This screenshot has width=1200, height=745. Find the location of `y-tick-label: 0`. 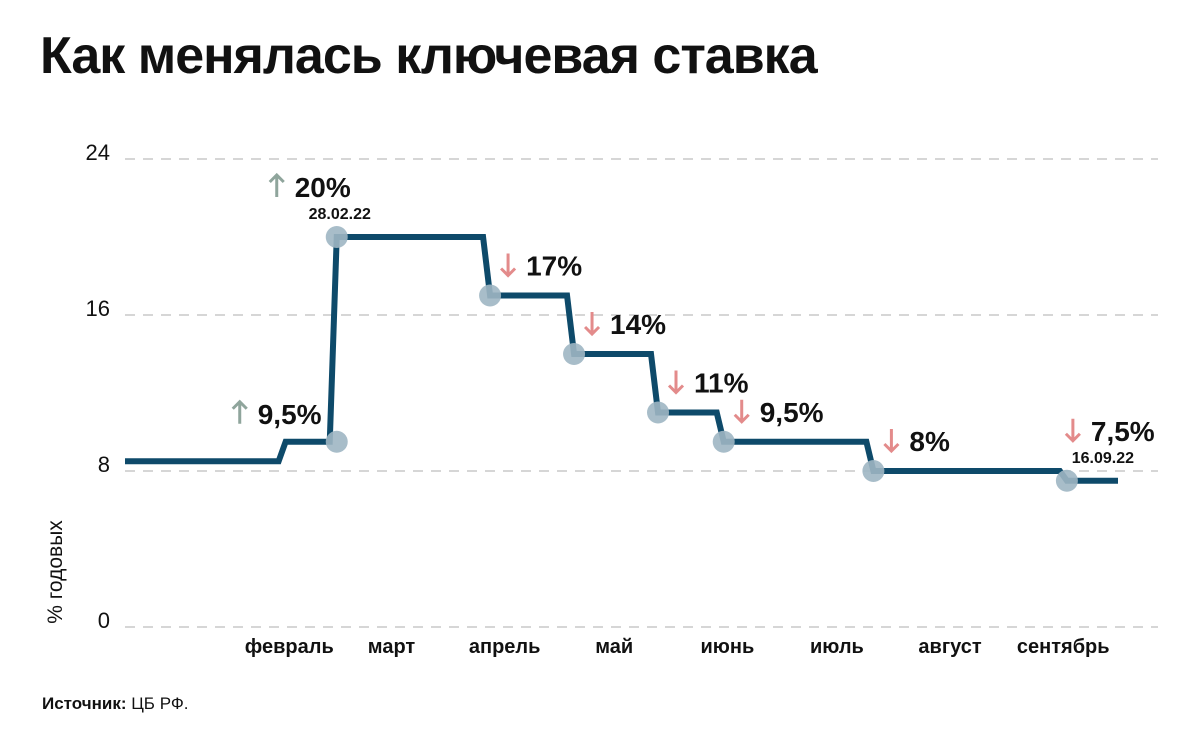

y-tick-label: 0 is located at coordinates (104, 620).